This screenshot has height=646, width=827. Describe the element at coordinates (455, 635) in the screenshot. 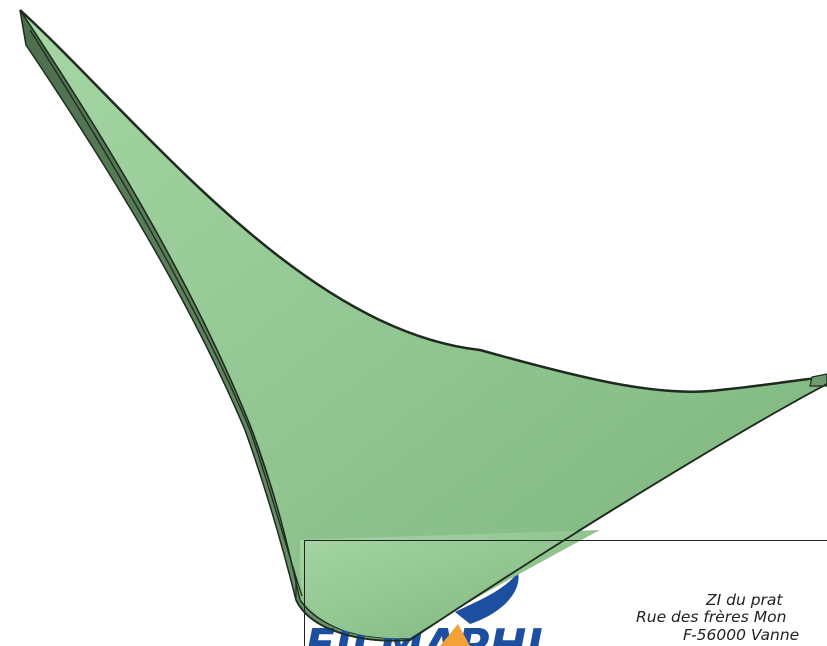

I see `logo-accent` at that location.